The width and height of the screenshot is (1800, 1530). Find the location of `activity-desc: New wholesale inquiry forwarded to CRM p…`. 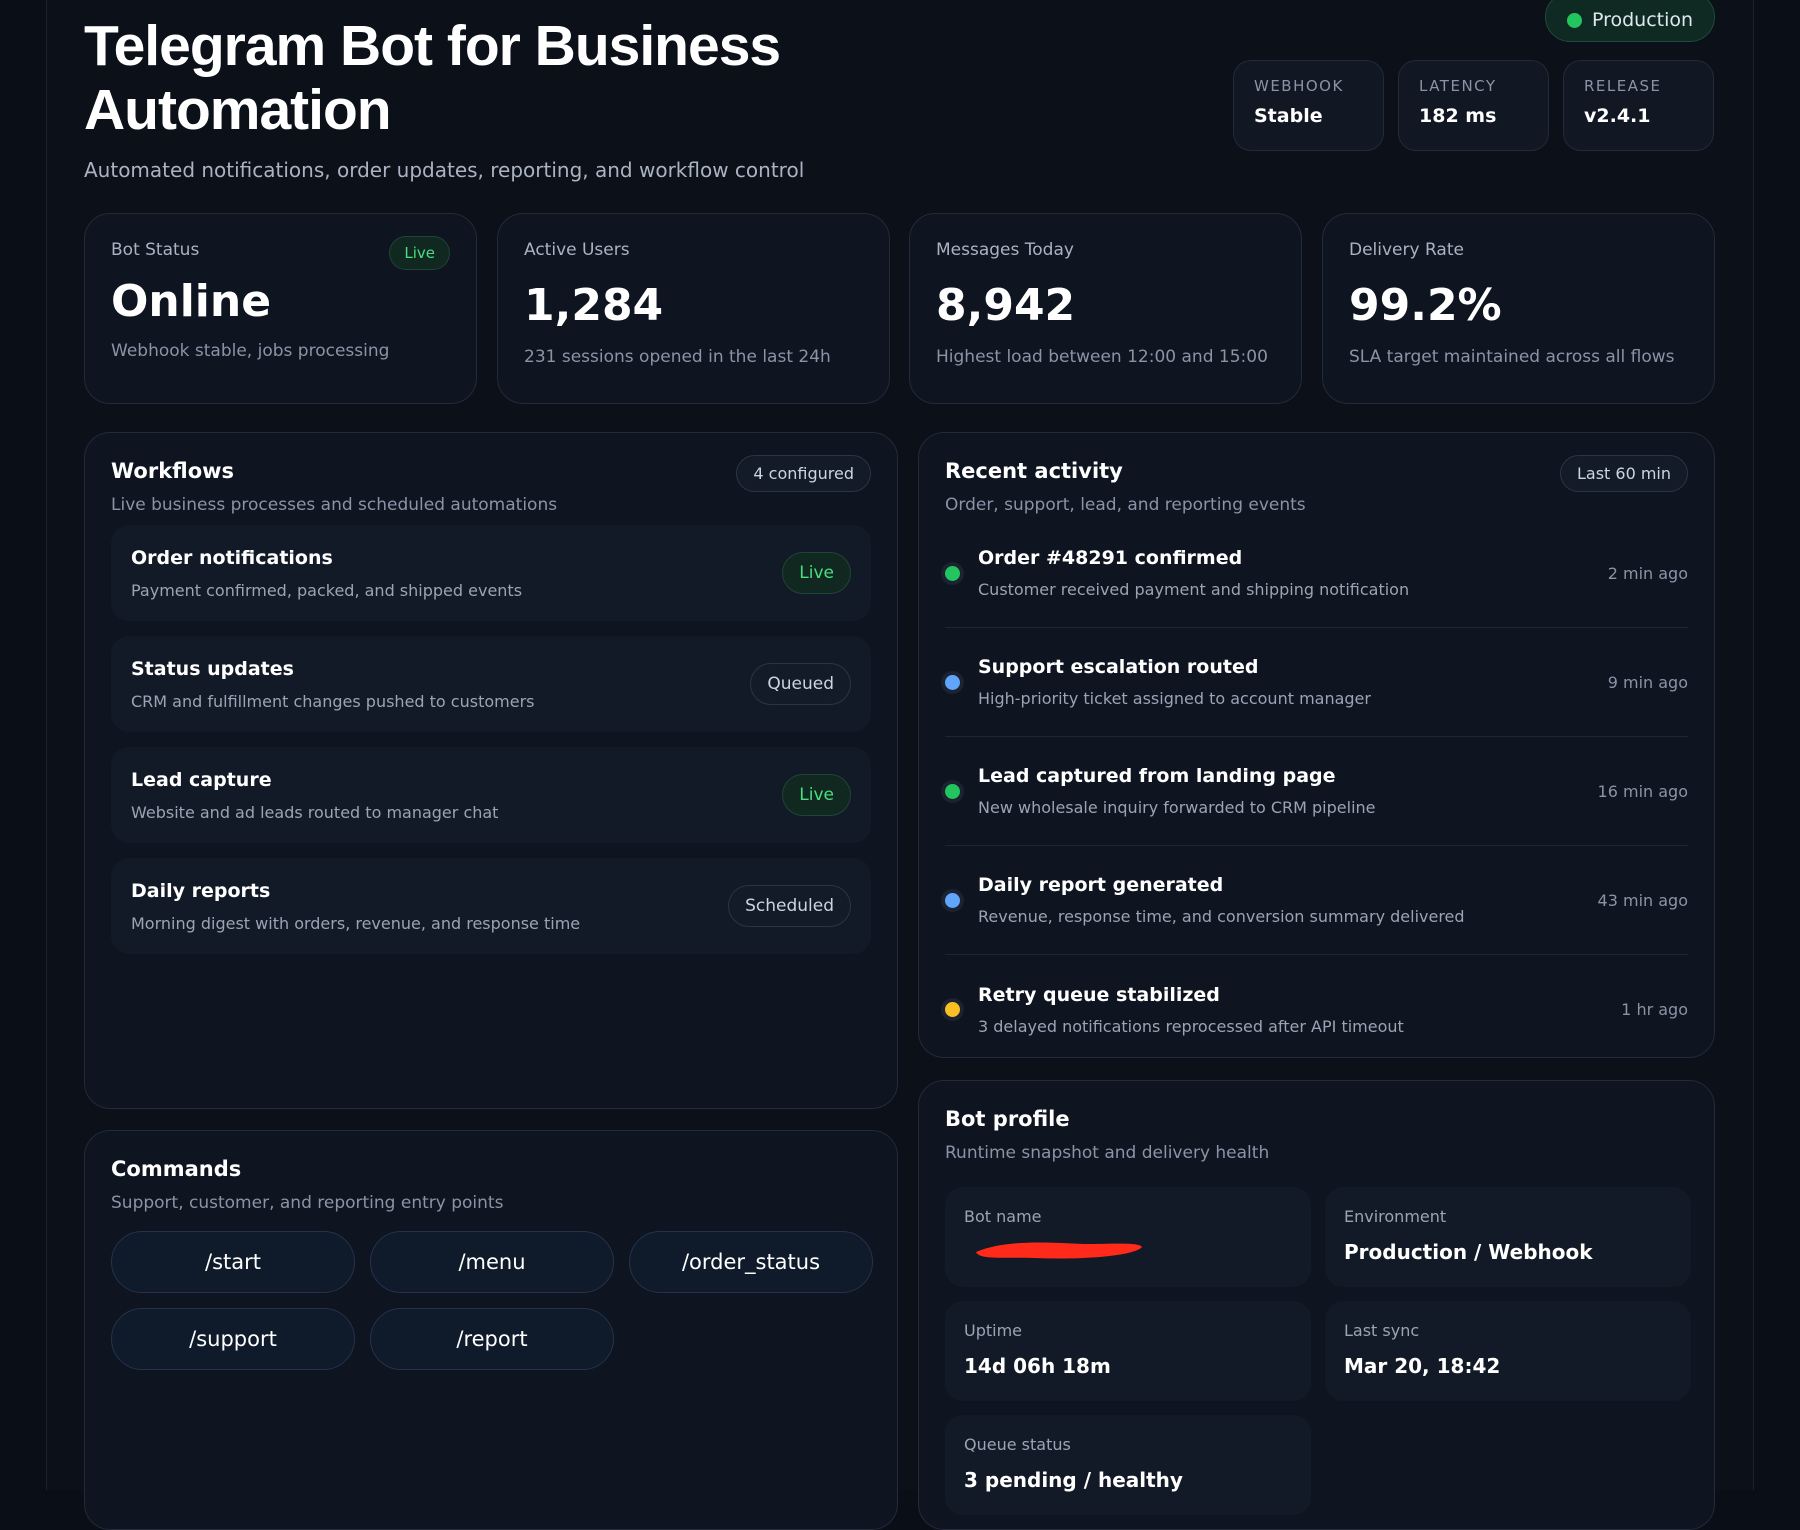

activity-desc: New wholesale inquiry forwarded to CRM p… is located at coordinates (1177, 807).